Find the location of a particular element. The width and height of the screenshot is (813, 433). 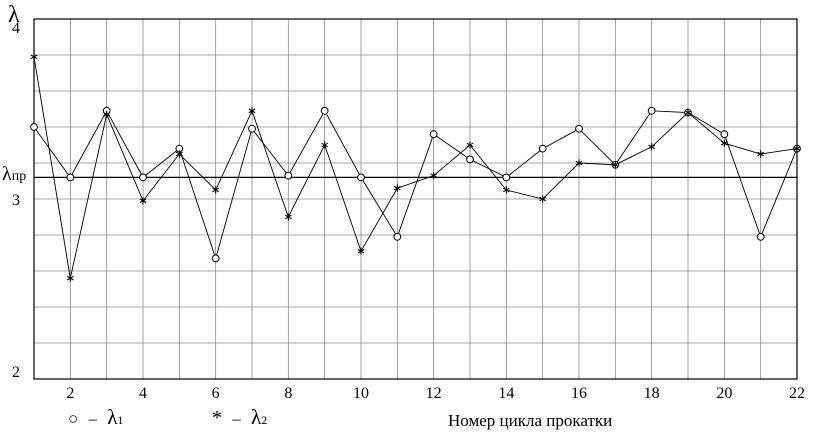

x-tick-label: 6 is located at coordinates (216, 393).